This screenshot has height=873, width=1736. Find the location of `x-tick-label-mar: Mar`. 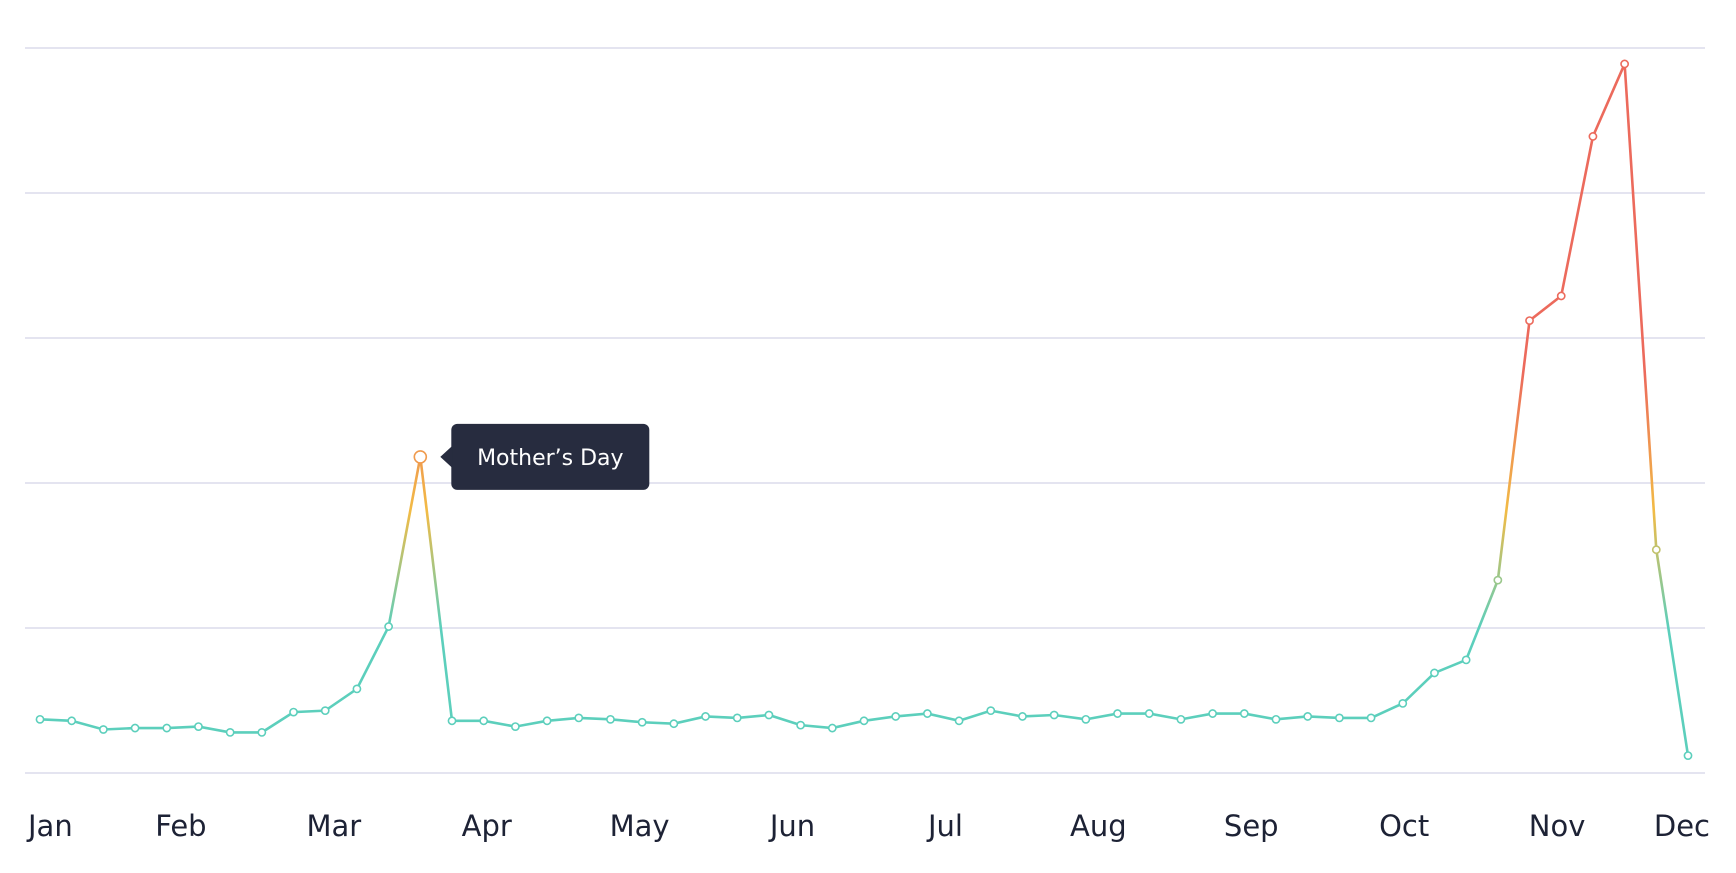

x-tick-label-mar: Mar is located at coordinates (333, 826).